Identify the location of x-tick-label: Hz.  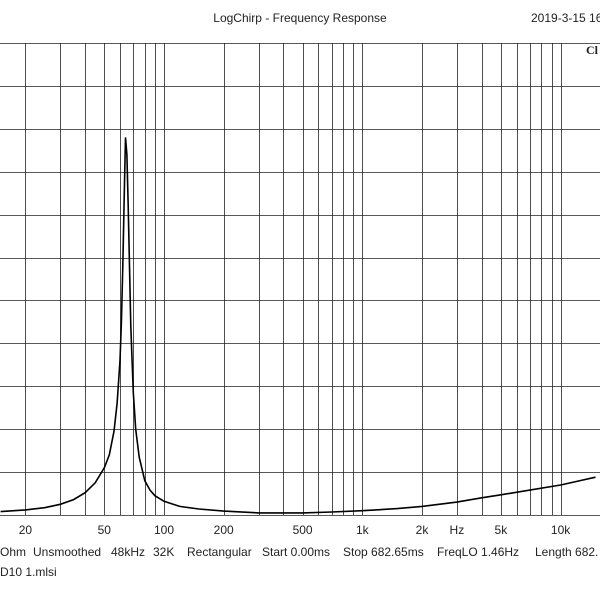
(457, 530).